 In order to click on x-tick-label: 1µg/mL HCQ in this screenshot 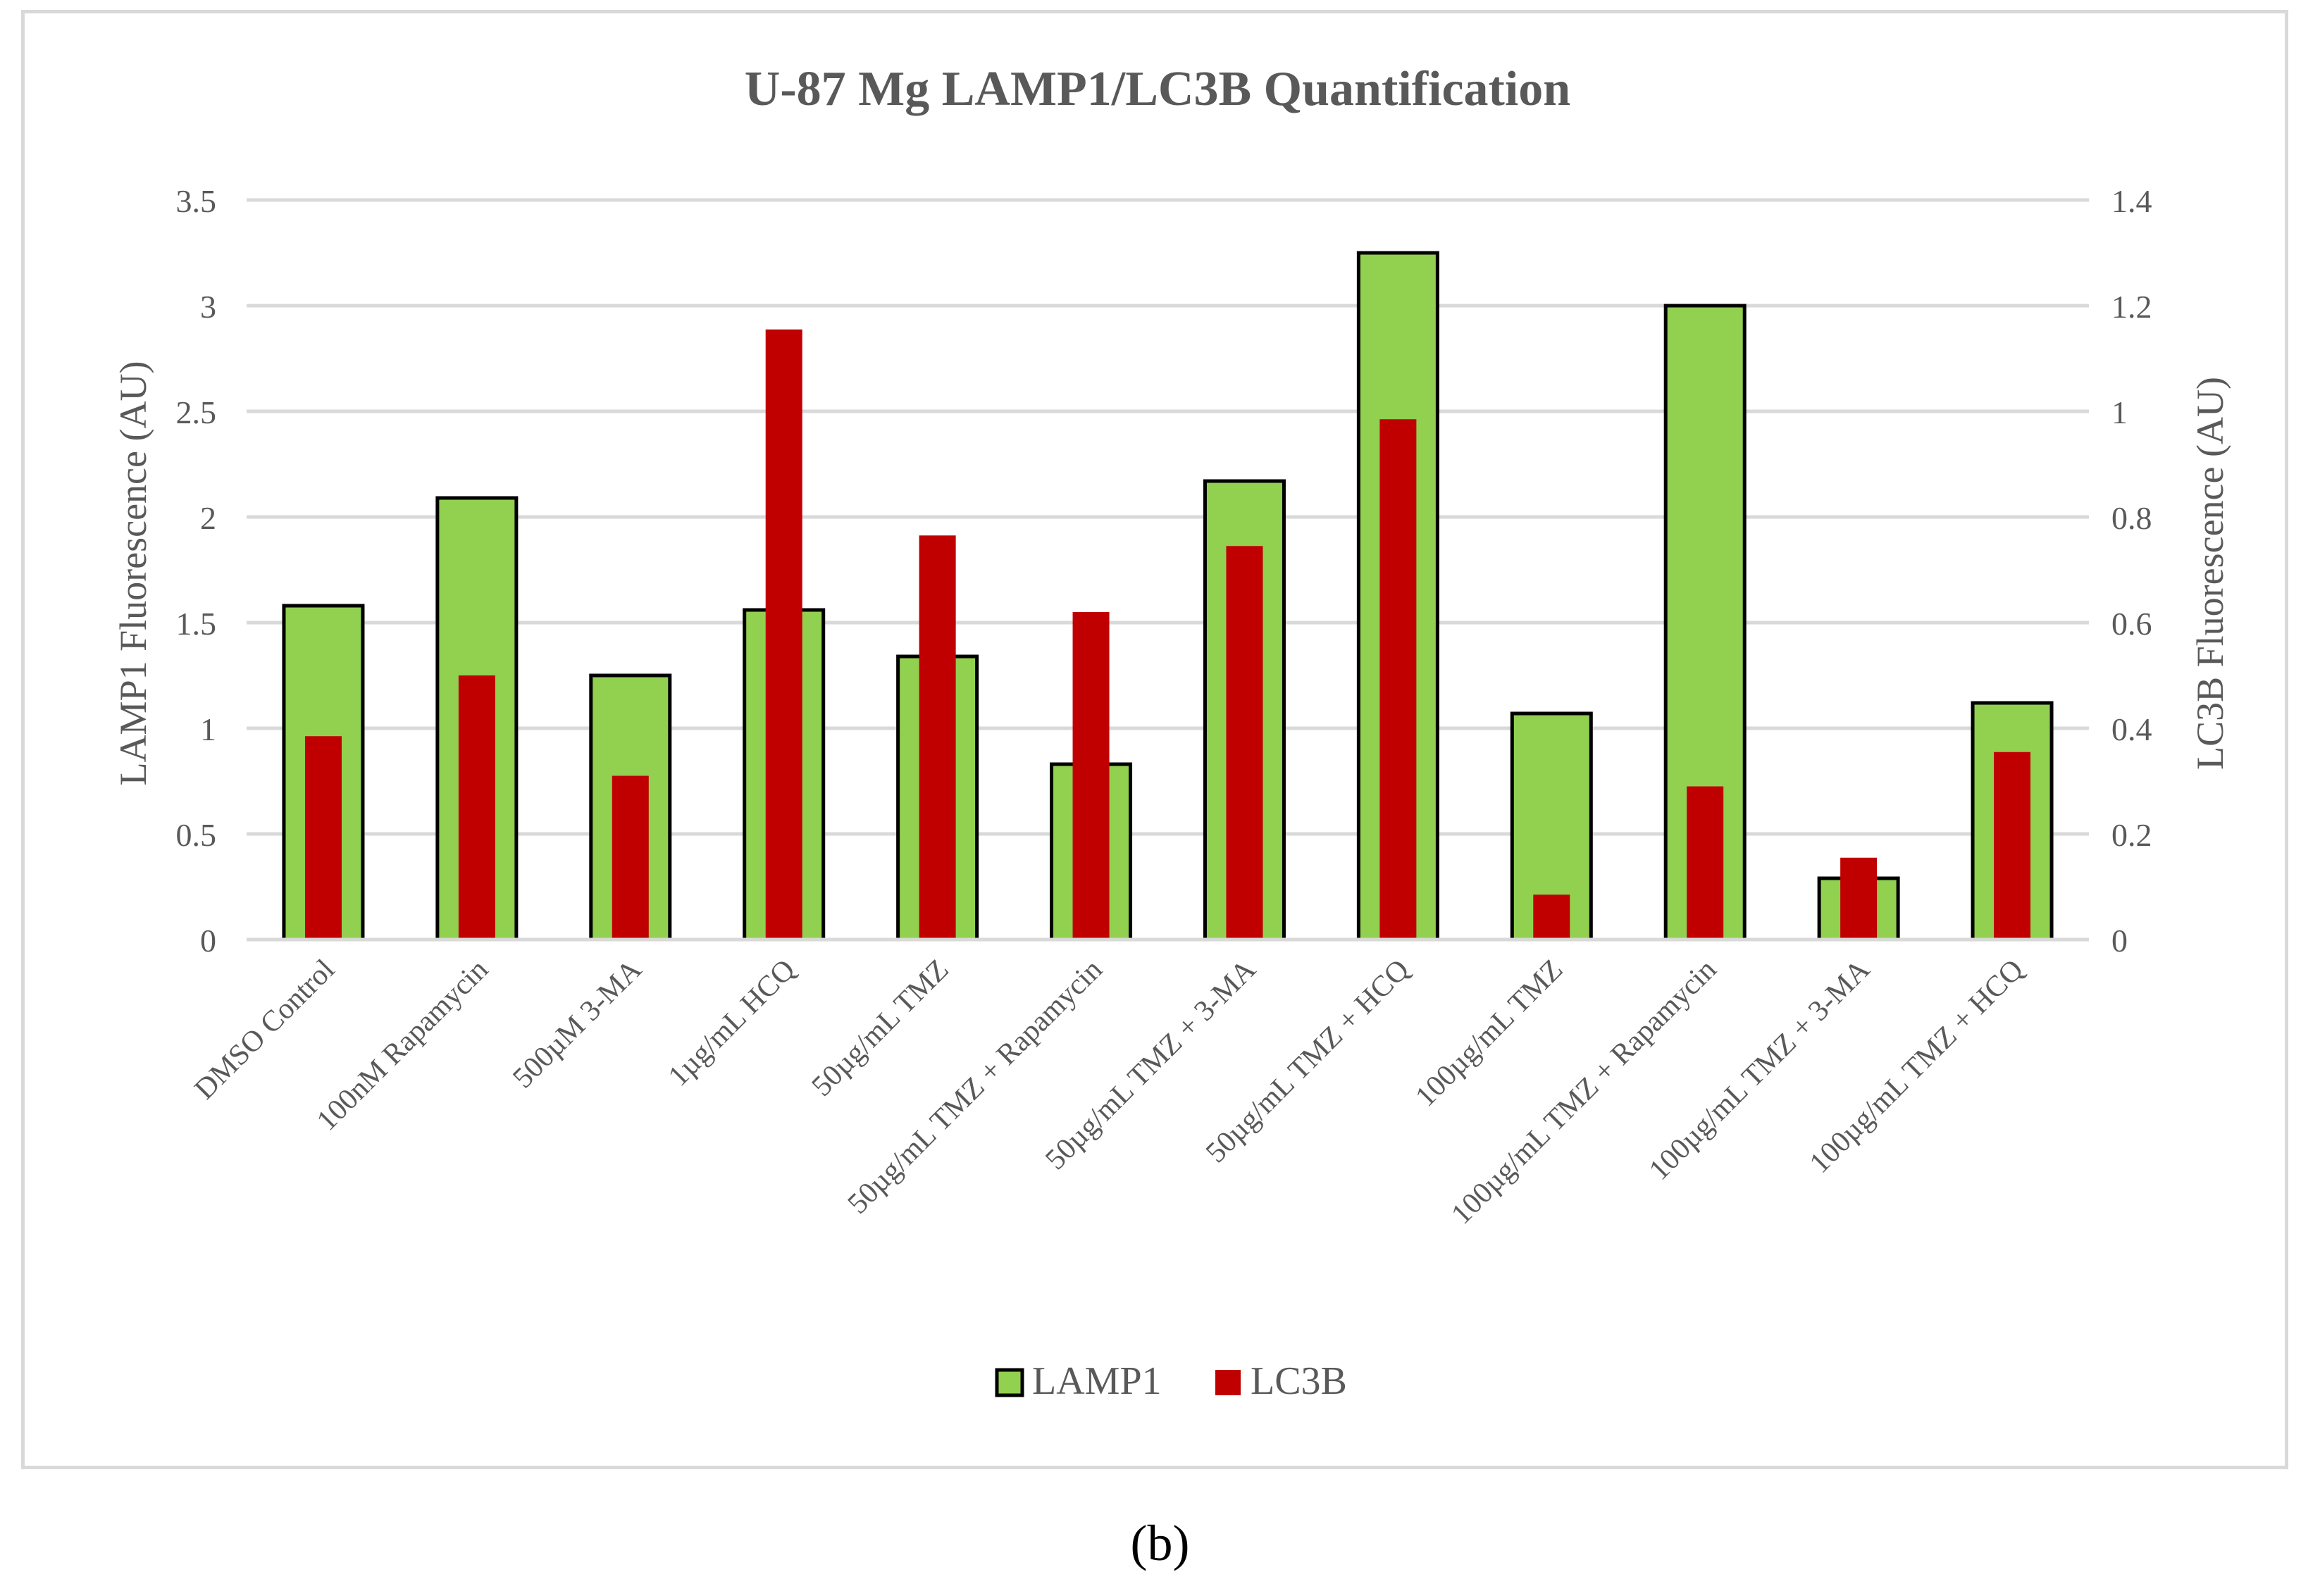, I will do `click(732, 1023)`.